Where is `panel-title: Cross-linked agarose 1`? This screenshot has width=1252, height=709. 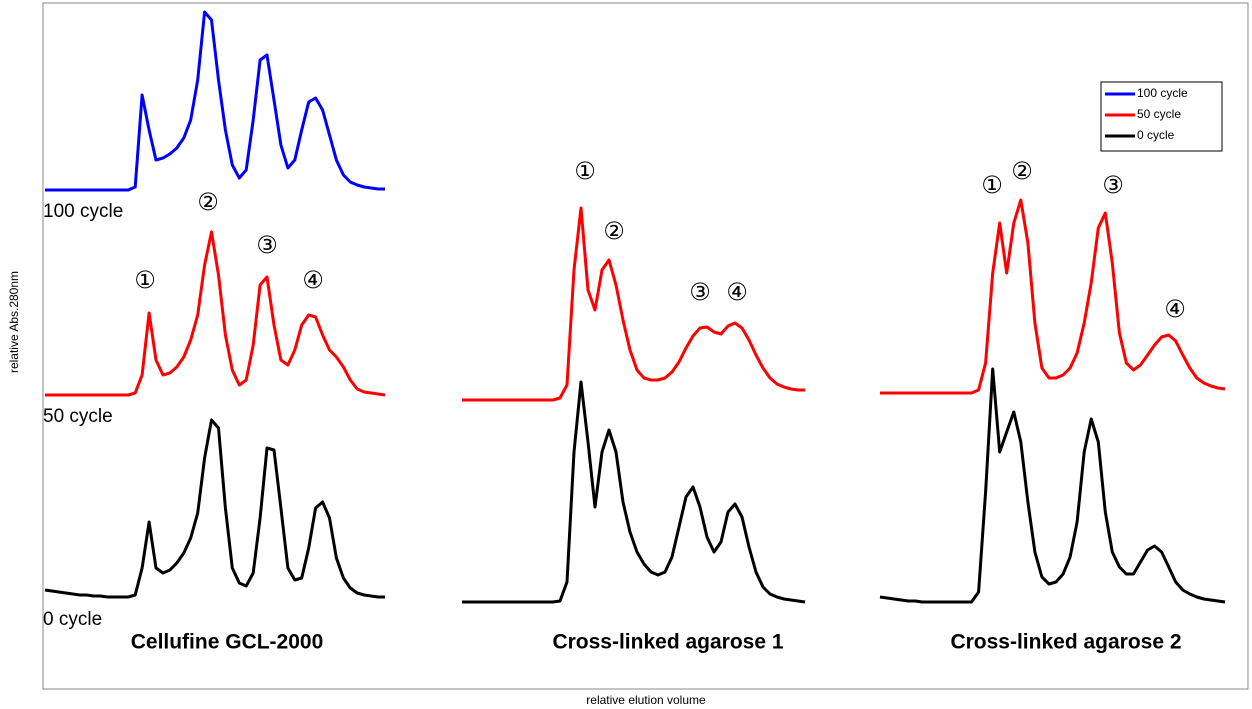 panel-title: Cross-linked agarose 1 is located at coordinates (667, 642).